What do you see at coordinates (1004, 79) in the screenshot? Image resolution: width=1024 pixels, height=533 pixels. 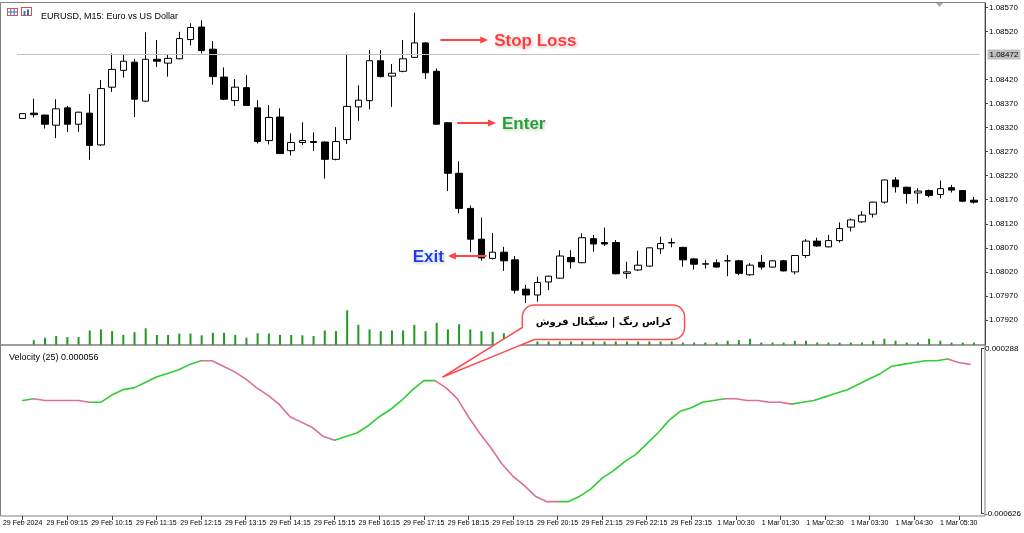 I see `y-tick-label: 1.08420` at bounding box center [1004, 79].